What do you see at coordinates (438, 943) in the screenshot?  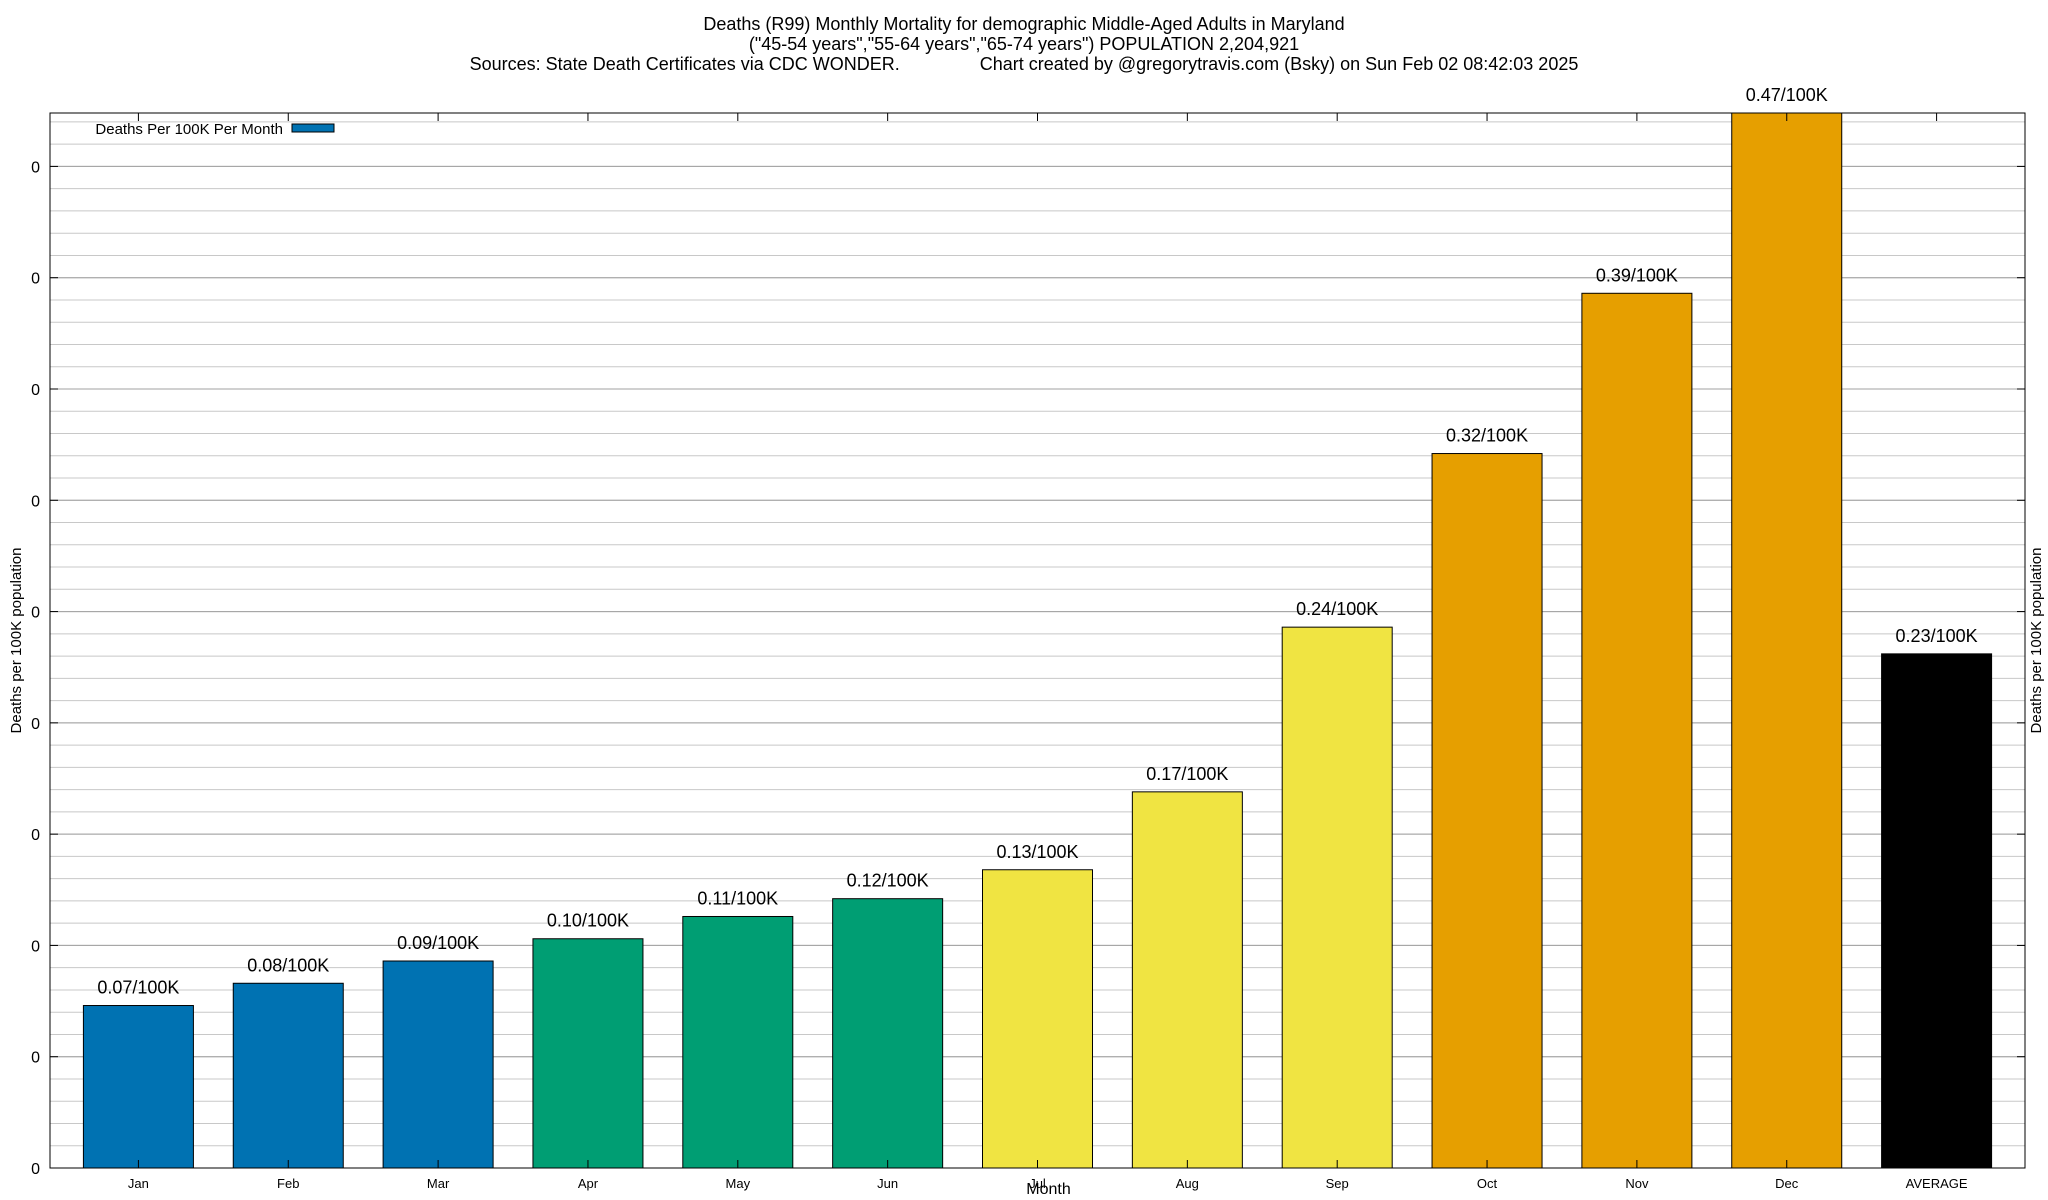 I see `bar-value-label: 0.09/100K` at bounding box center [438, 943].